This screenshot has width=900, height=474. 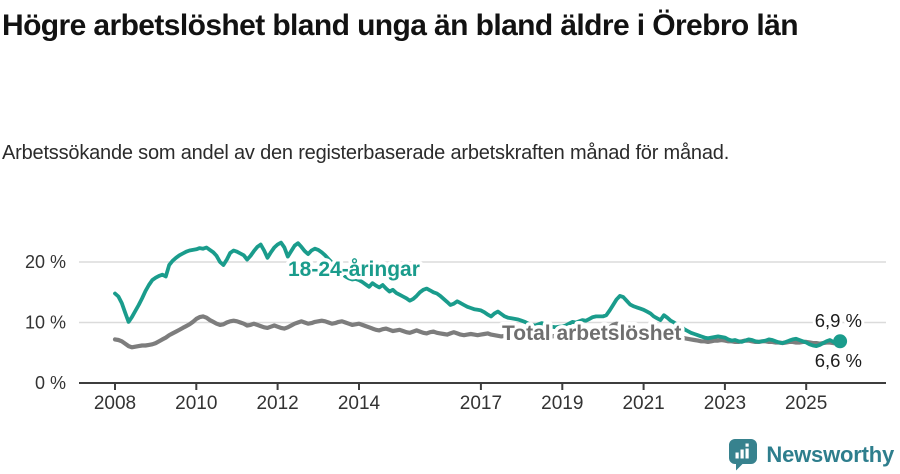 What do you see at coordinates (838, 320) in the screenshot?
I see `end-value-label-18-24: 6,9 %` at bounding box center [838, 320].